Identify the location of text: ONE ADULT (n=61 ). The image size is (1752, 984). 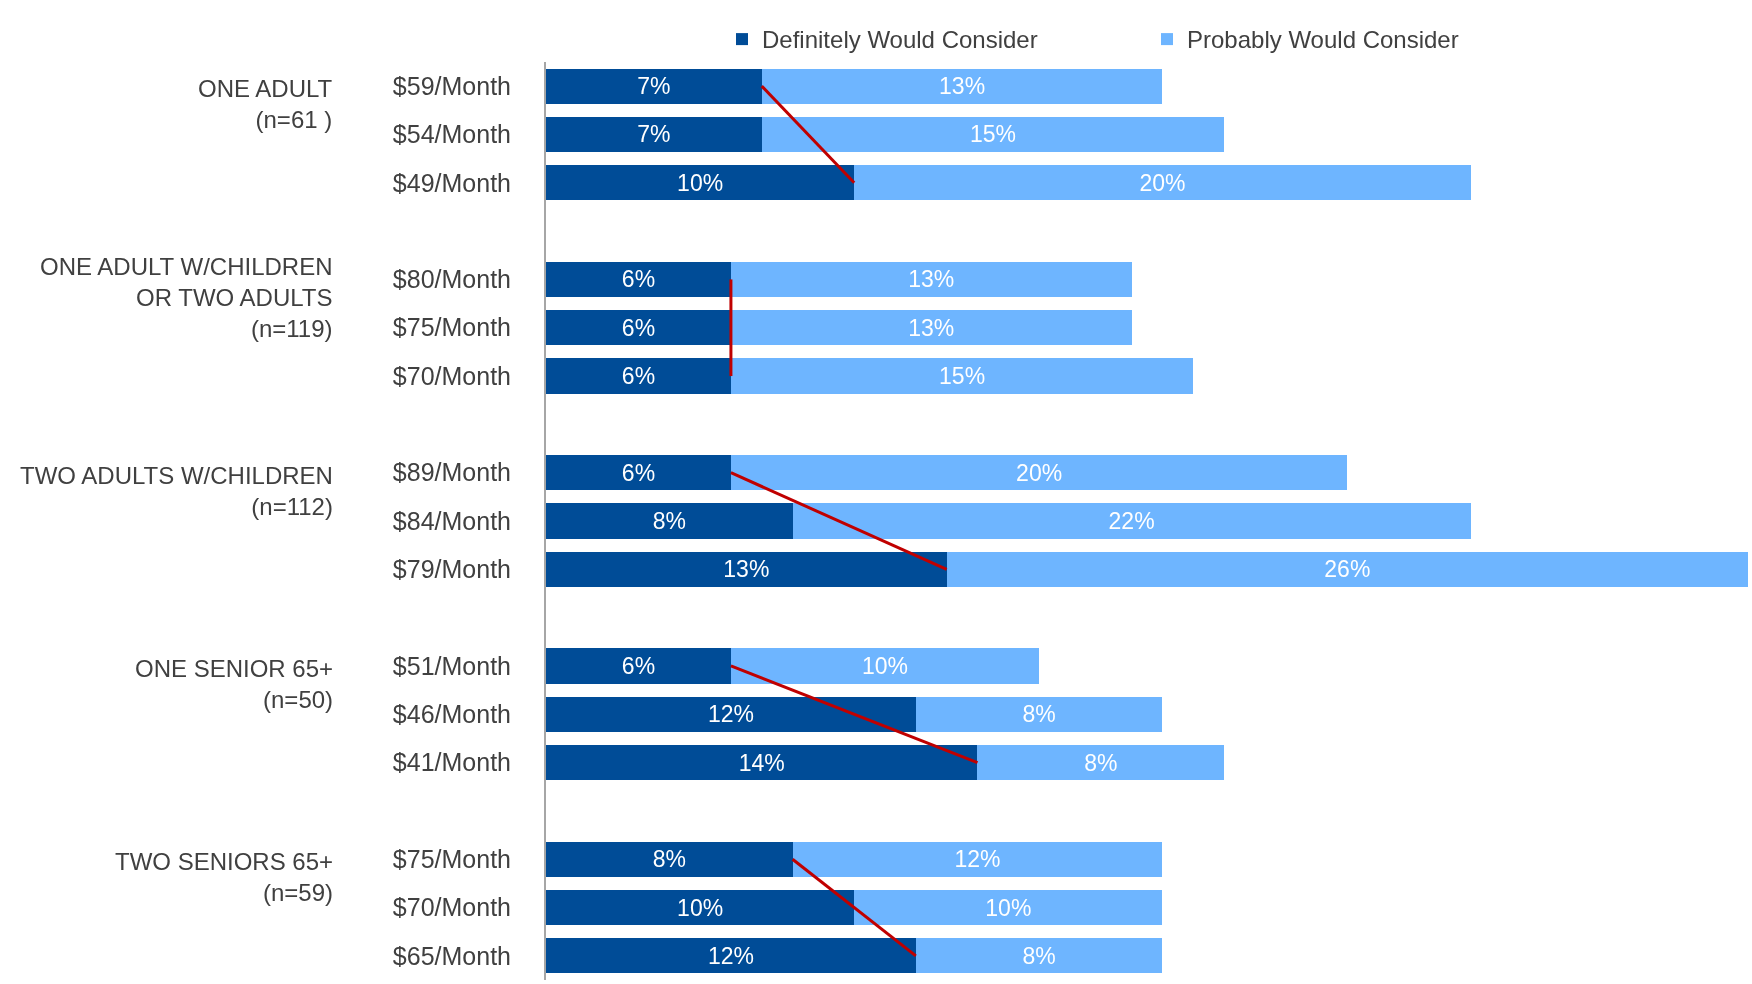
(265, 104).